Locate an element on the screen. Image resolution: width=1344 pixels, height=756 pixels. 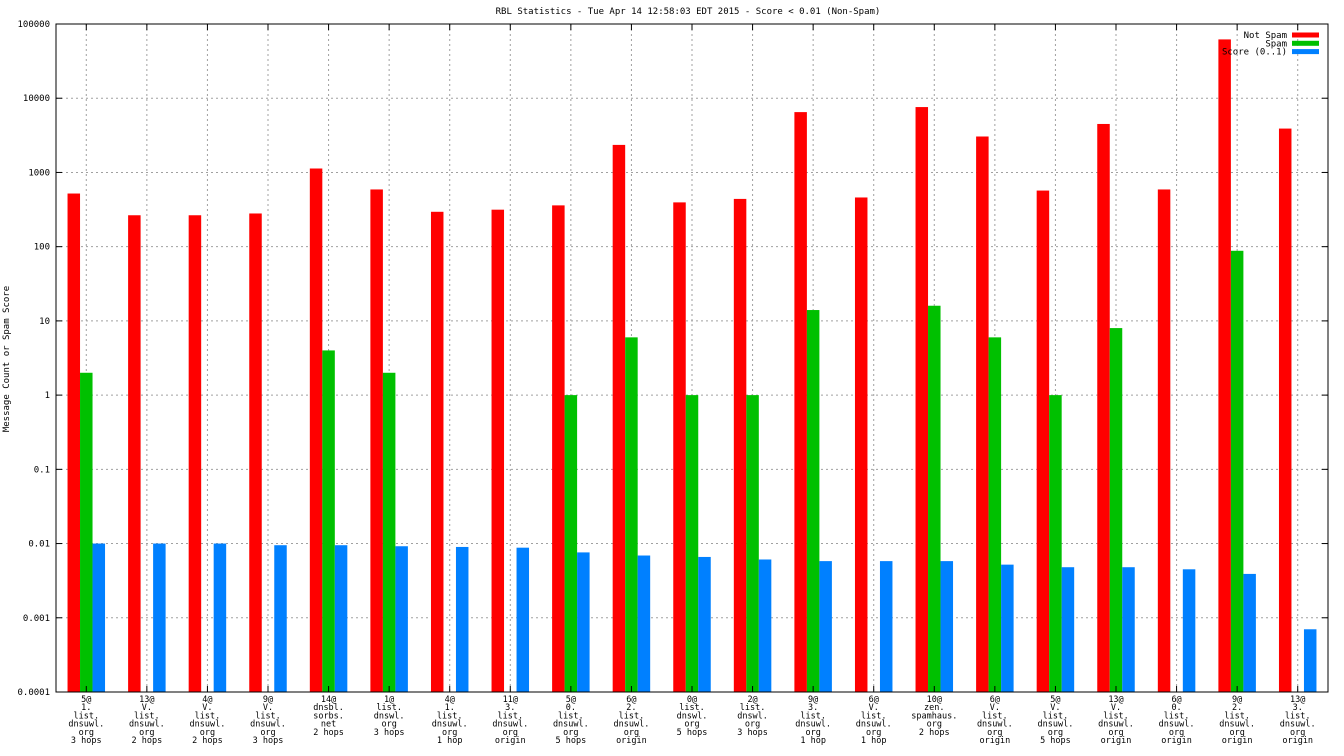
y-tick-label: 0.001 is located at coordinates (36, 619).